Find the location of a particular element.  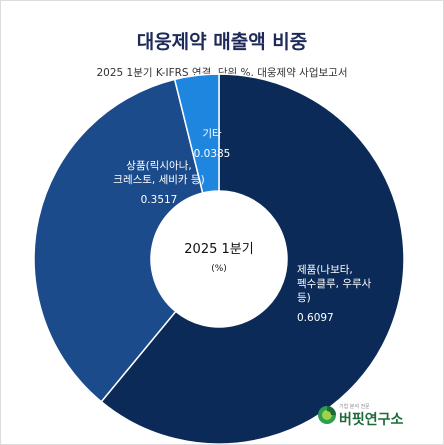

label-products-value: 0.6097 is located at coordinates (315, 318).